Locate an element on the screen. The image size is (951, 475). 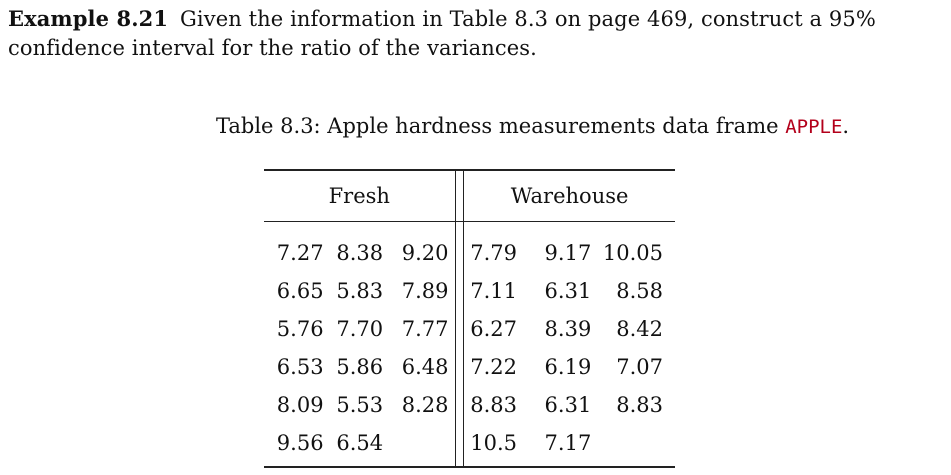
table-cell: 5.76 is located at coordinates (300, 329).